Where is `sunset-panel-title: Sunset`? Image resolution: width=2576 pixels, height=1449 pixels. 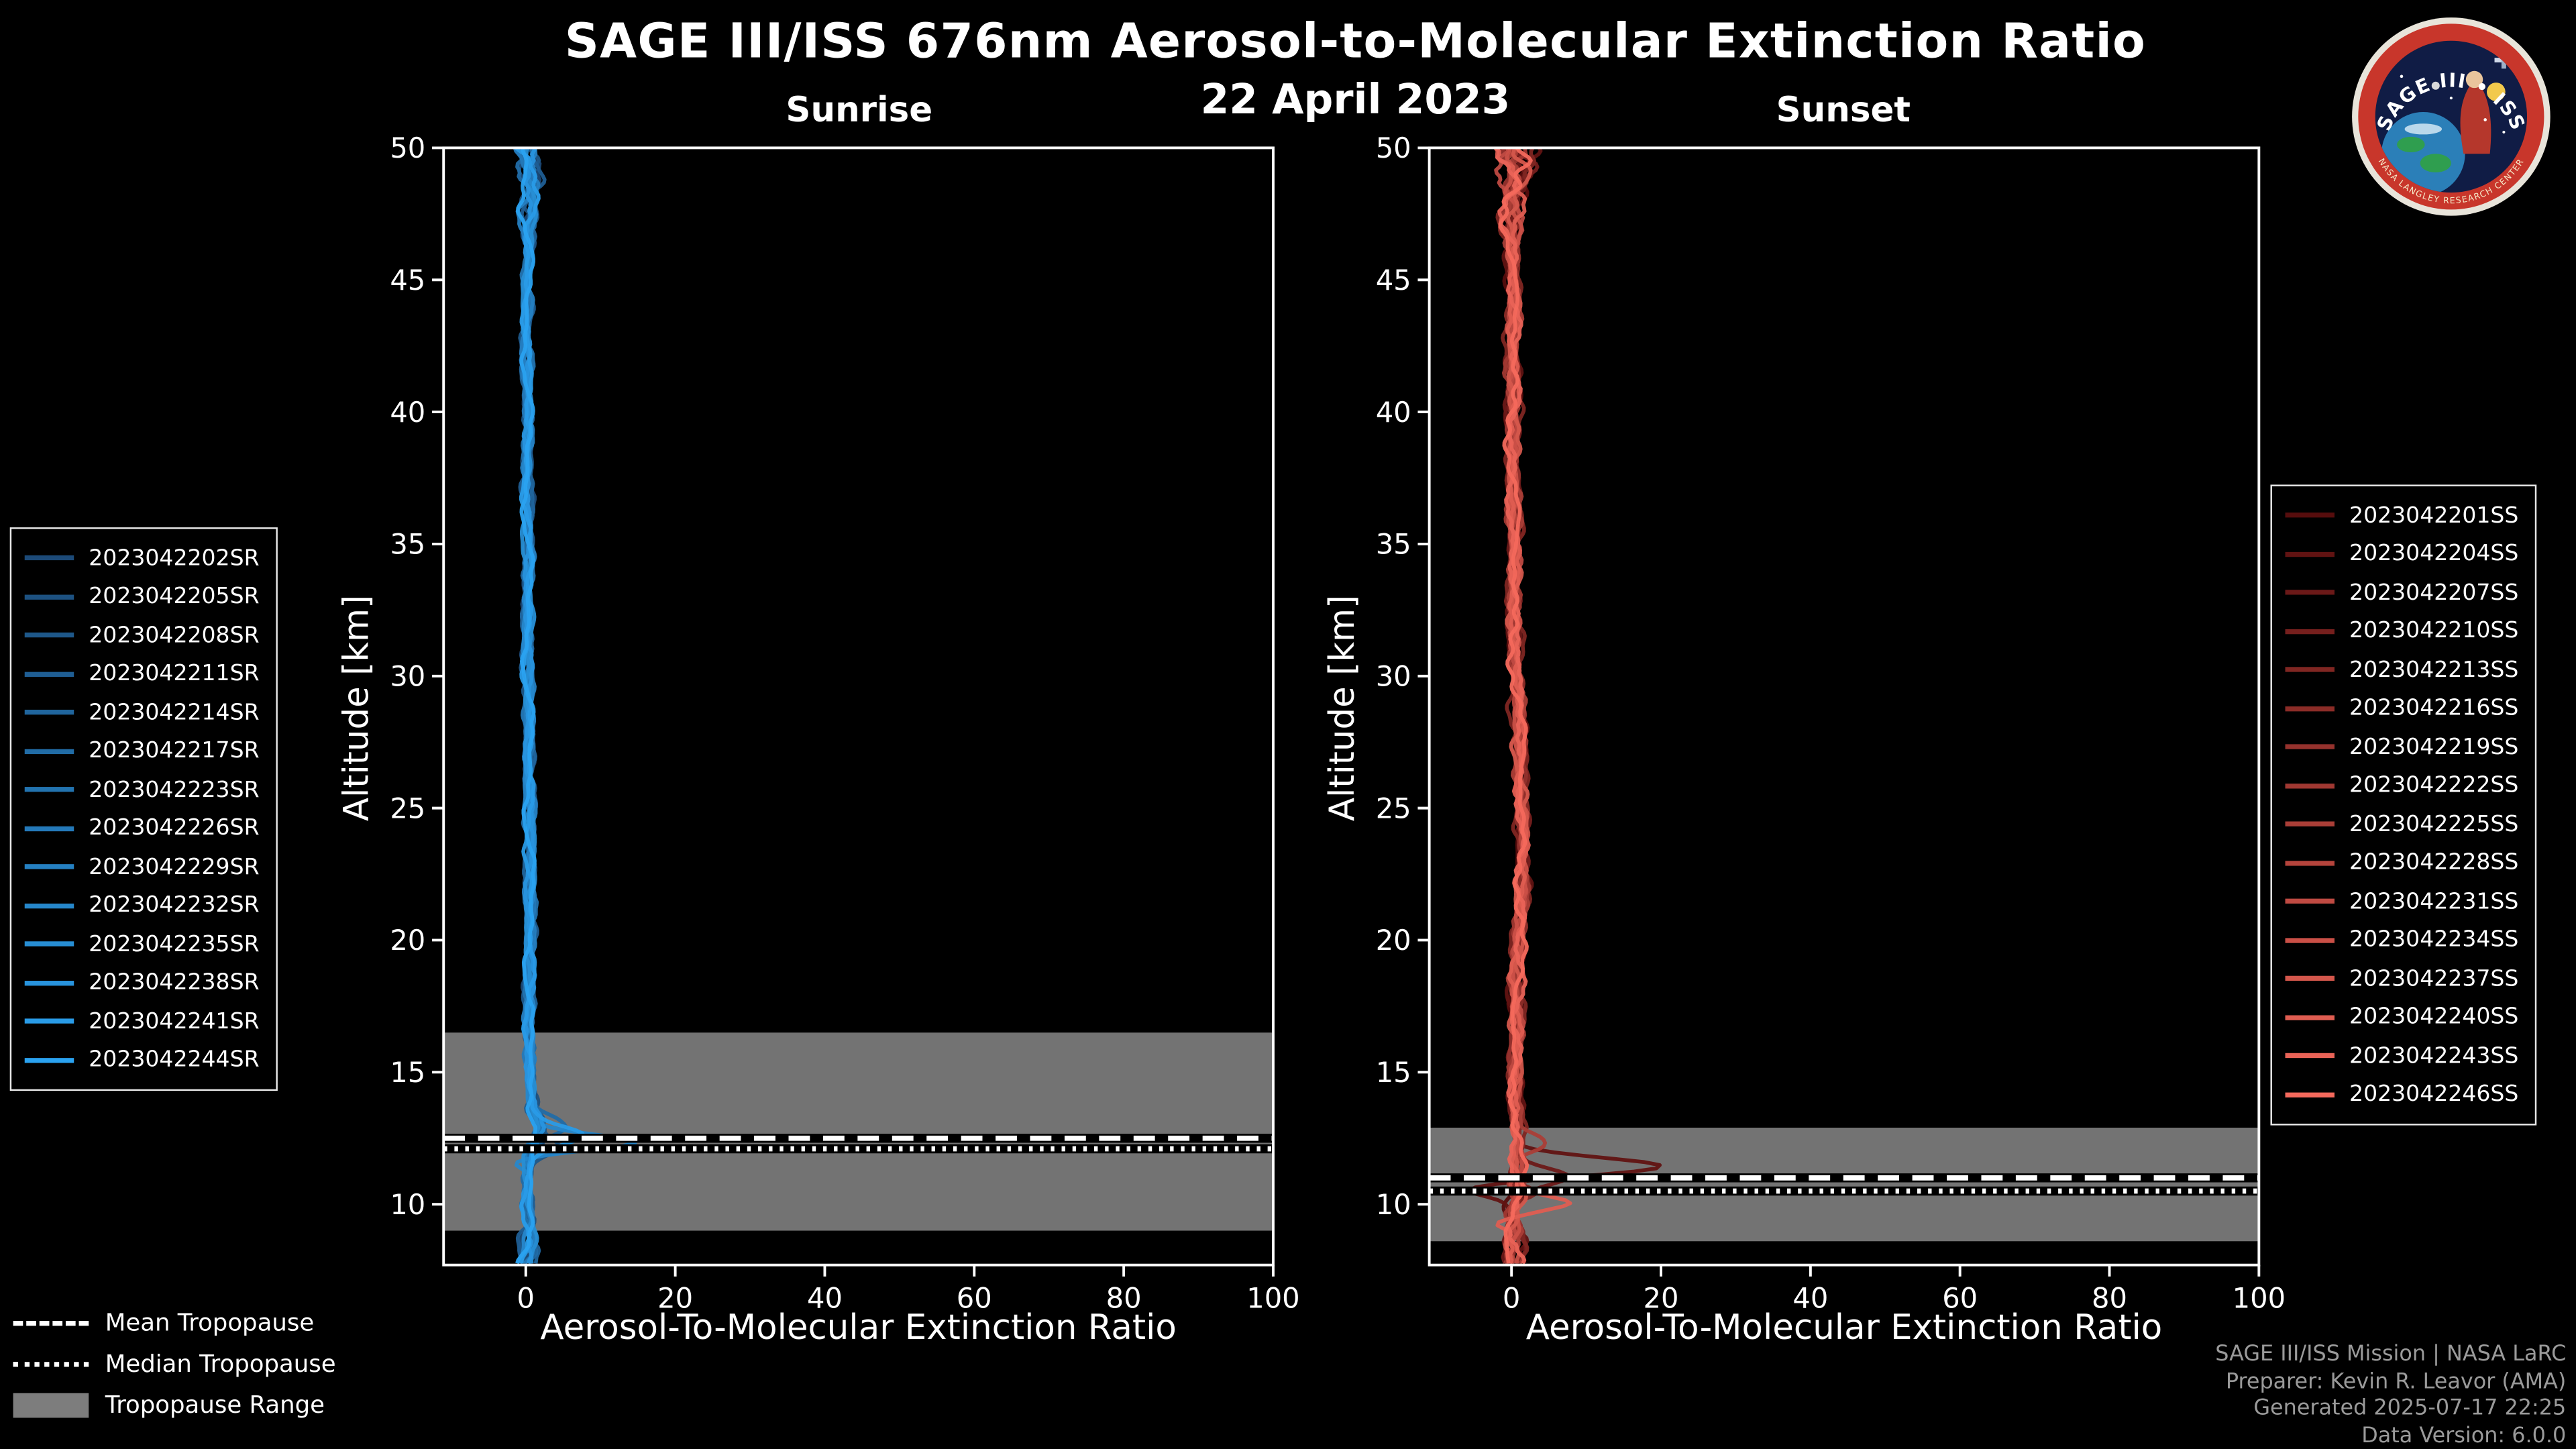 sunset-panel-title: Sunset is located at coordinates (1843, 110).